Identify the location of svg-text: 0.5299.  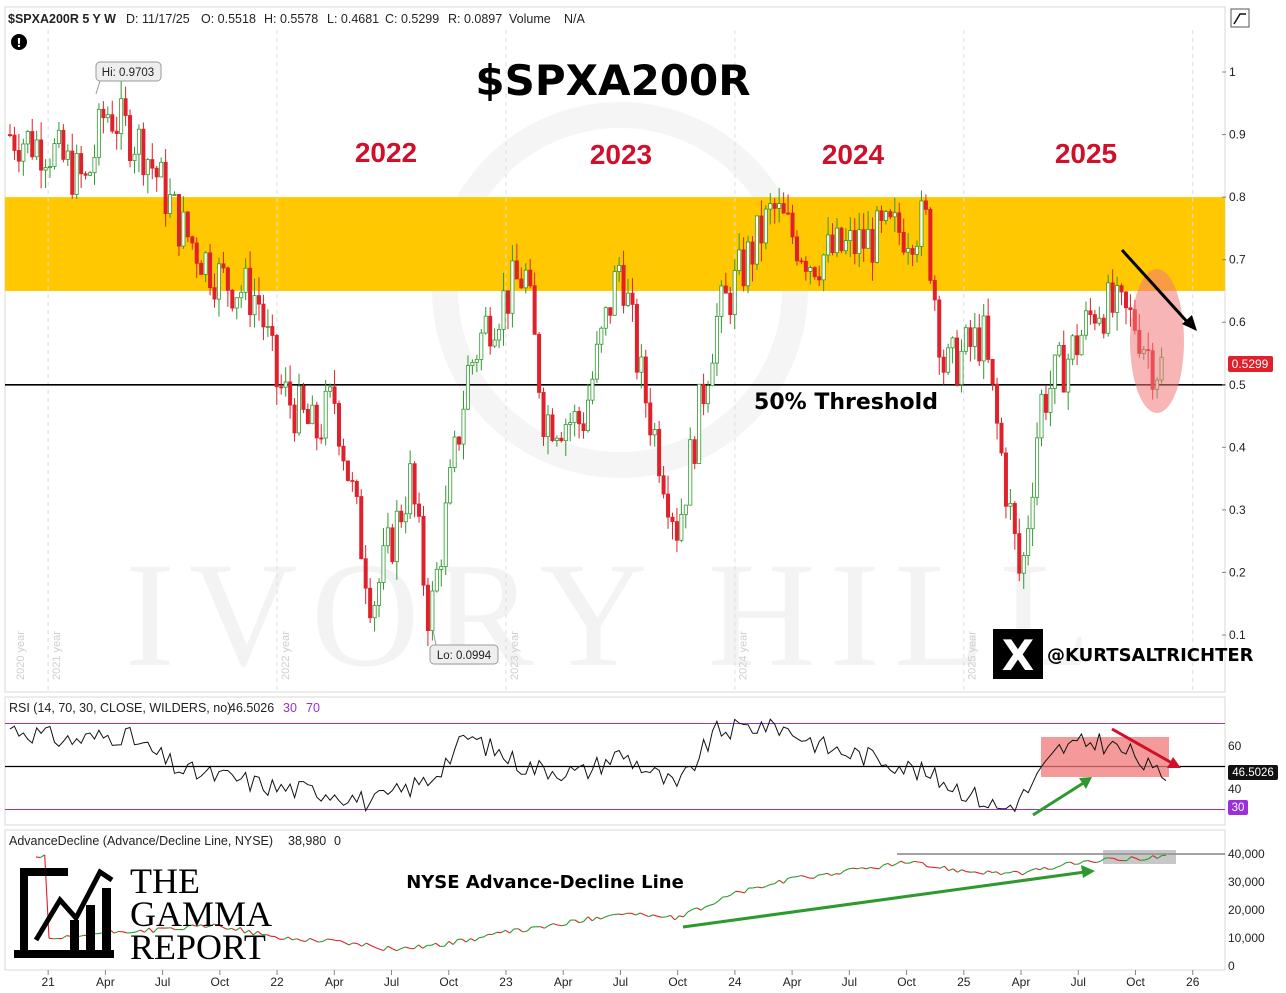
(1250, 364).